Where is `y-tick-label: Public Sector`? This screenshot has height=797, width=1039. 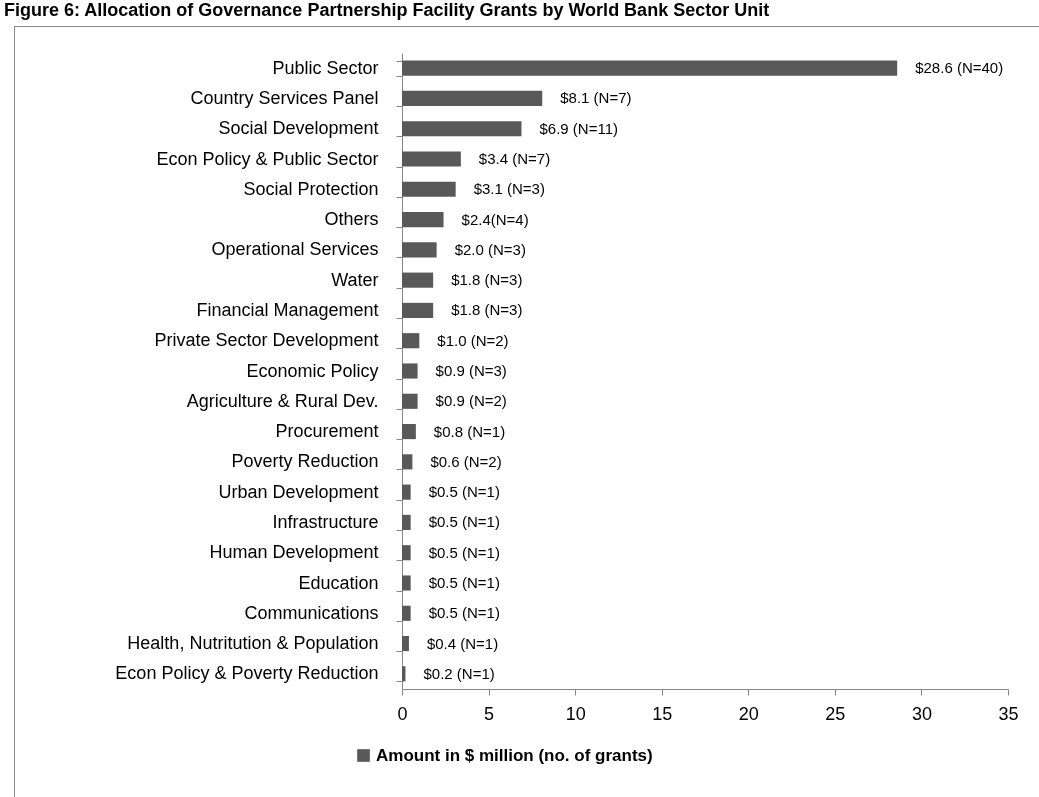 y-tick-label: Public Sector is located at coordinates (325, 67).